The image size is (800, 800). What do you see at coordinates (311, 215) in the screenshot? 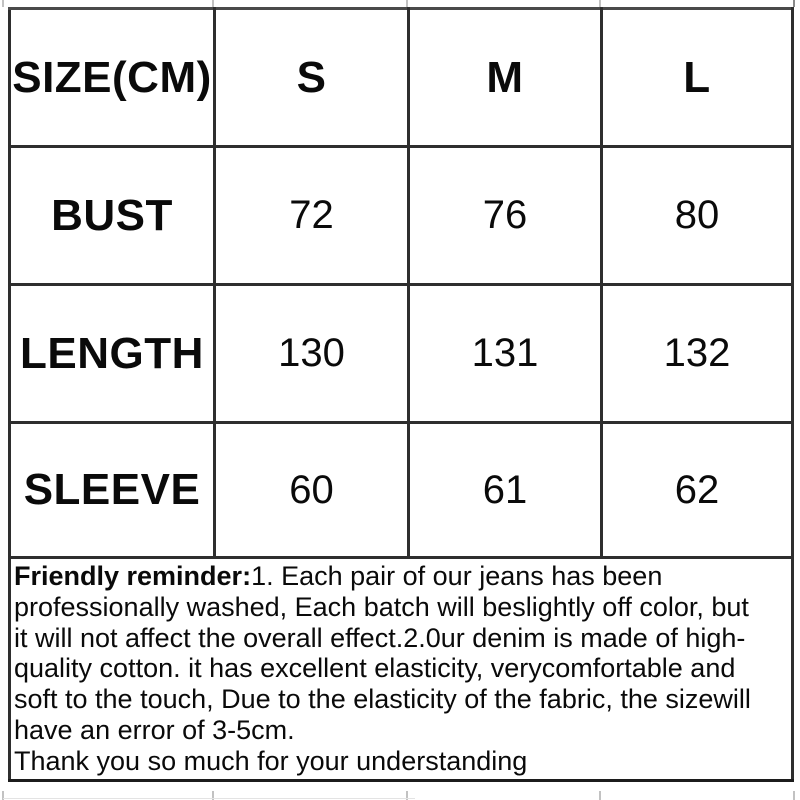
I see `cell-bust-s: 72` at bounding box center [311, 215].